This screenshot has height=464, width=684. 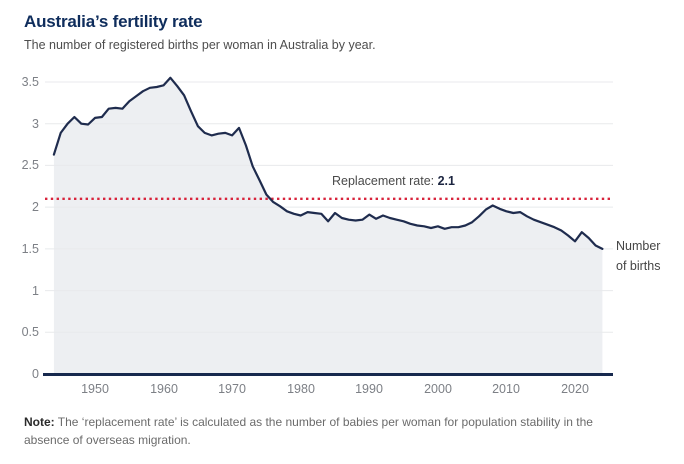 What do you see at coordinates (95, 389) in the screenshot?
I see `x-tick-label: 1950` at bounding box center [95, 389].